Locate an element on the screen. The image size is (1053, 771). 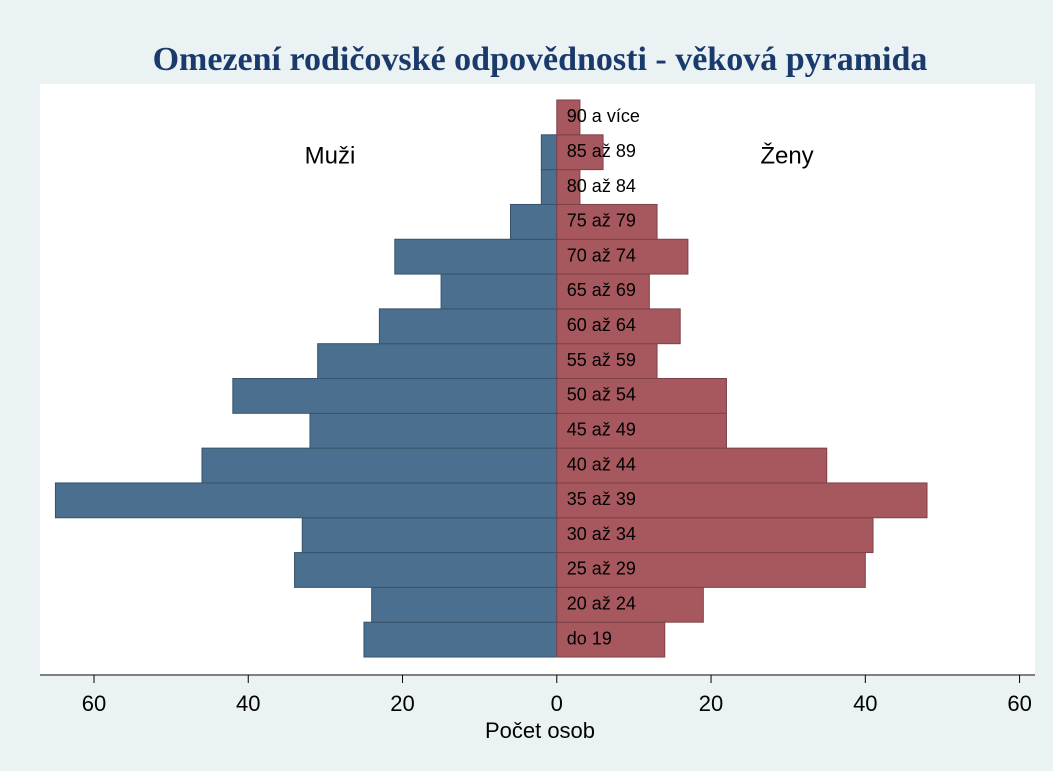
category-label: 55 až 59 is located at coordinates (601, 360).